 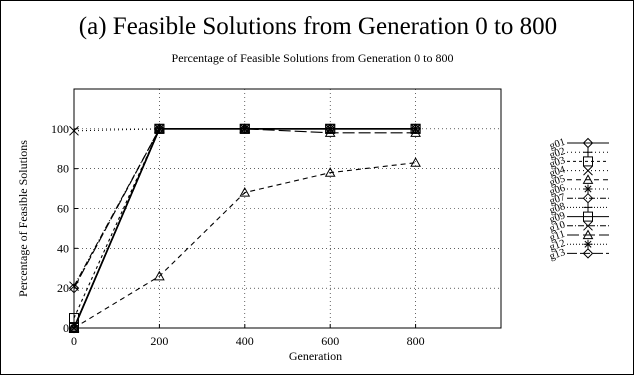 I want to click on legend-label: g04, so click(x=557, y=172).